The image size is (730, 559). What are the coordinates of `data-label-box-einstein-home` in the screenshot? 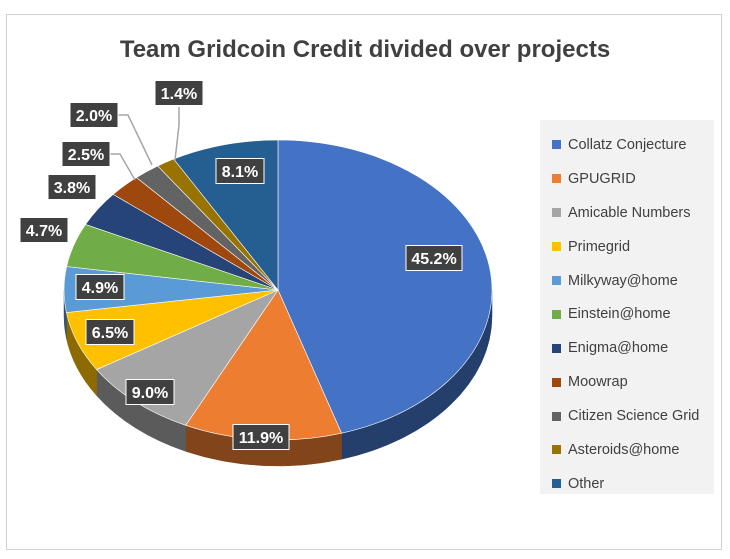 It's located at (44, 230).